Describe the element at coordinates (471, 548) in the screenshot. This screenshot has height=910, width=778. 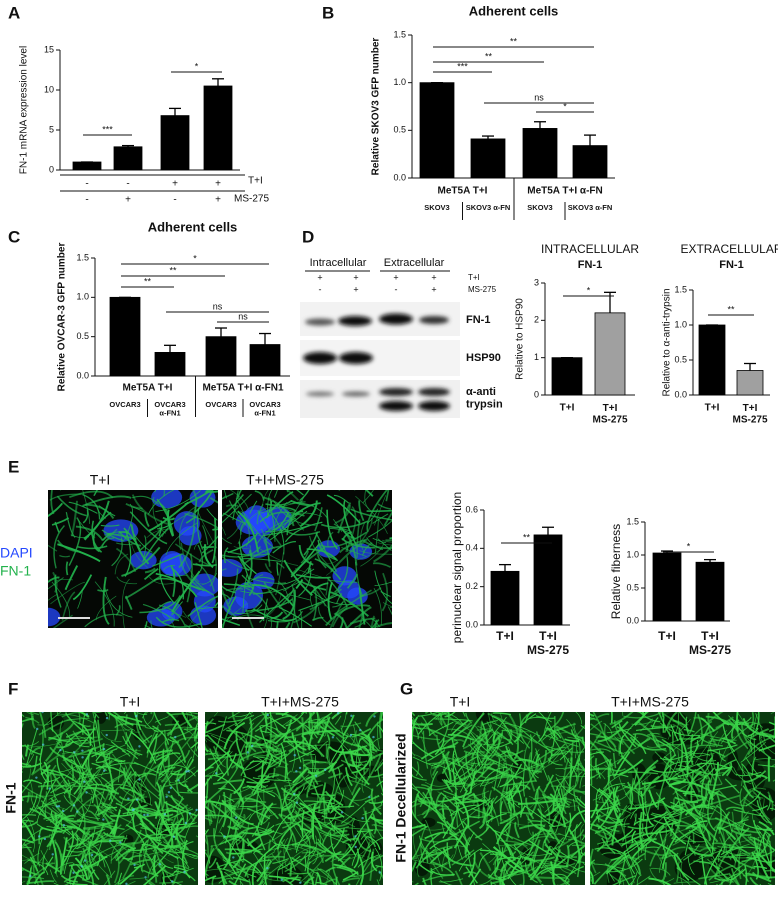
I see `y-tick-label: 0.4` at that location.